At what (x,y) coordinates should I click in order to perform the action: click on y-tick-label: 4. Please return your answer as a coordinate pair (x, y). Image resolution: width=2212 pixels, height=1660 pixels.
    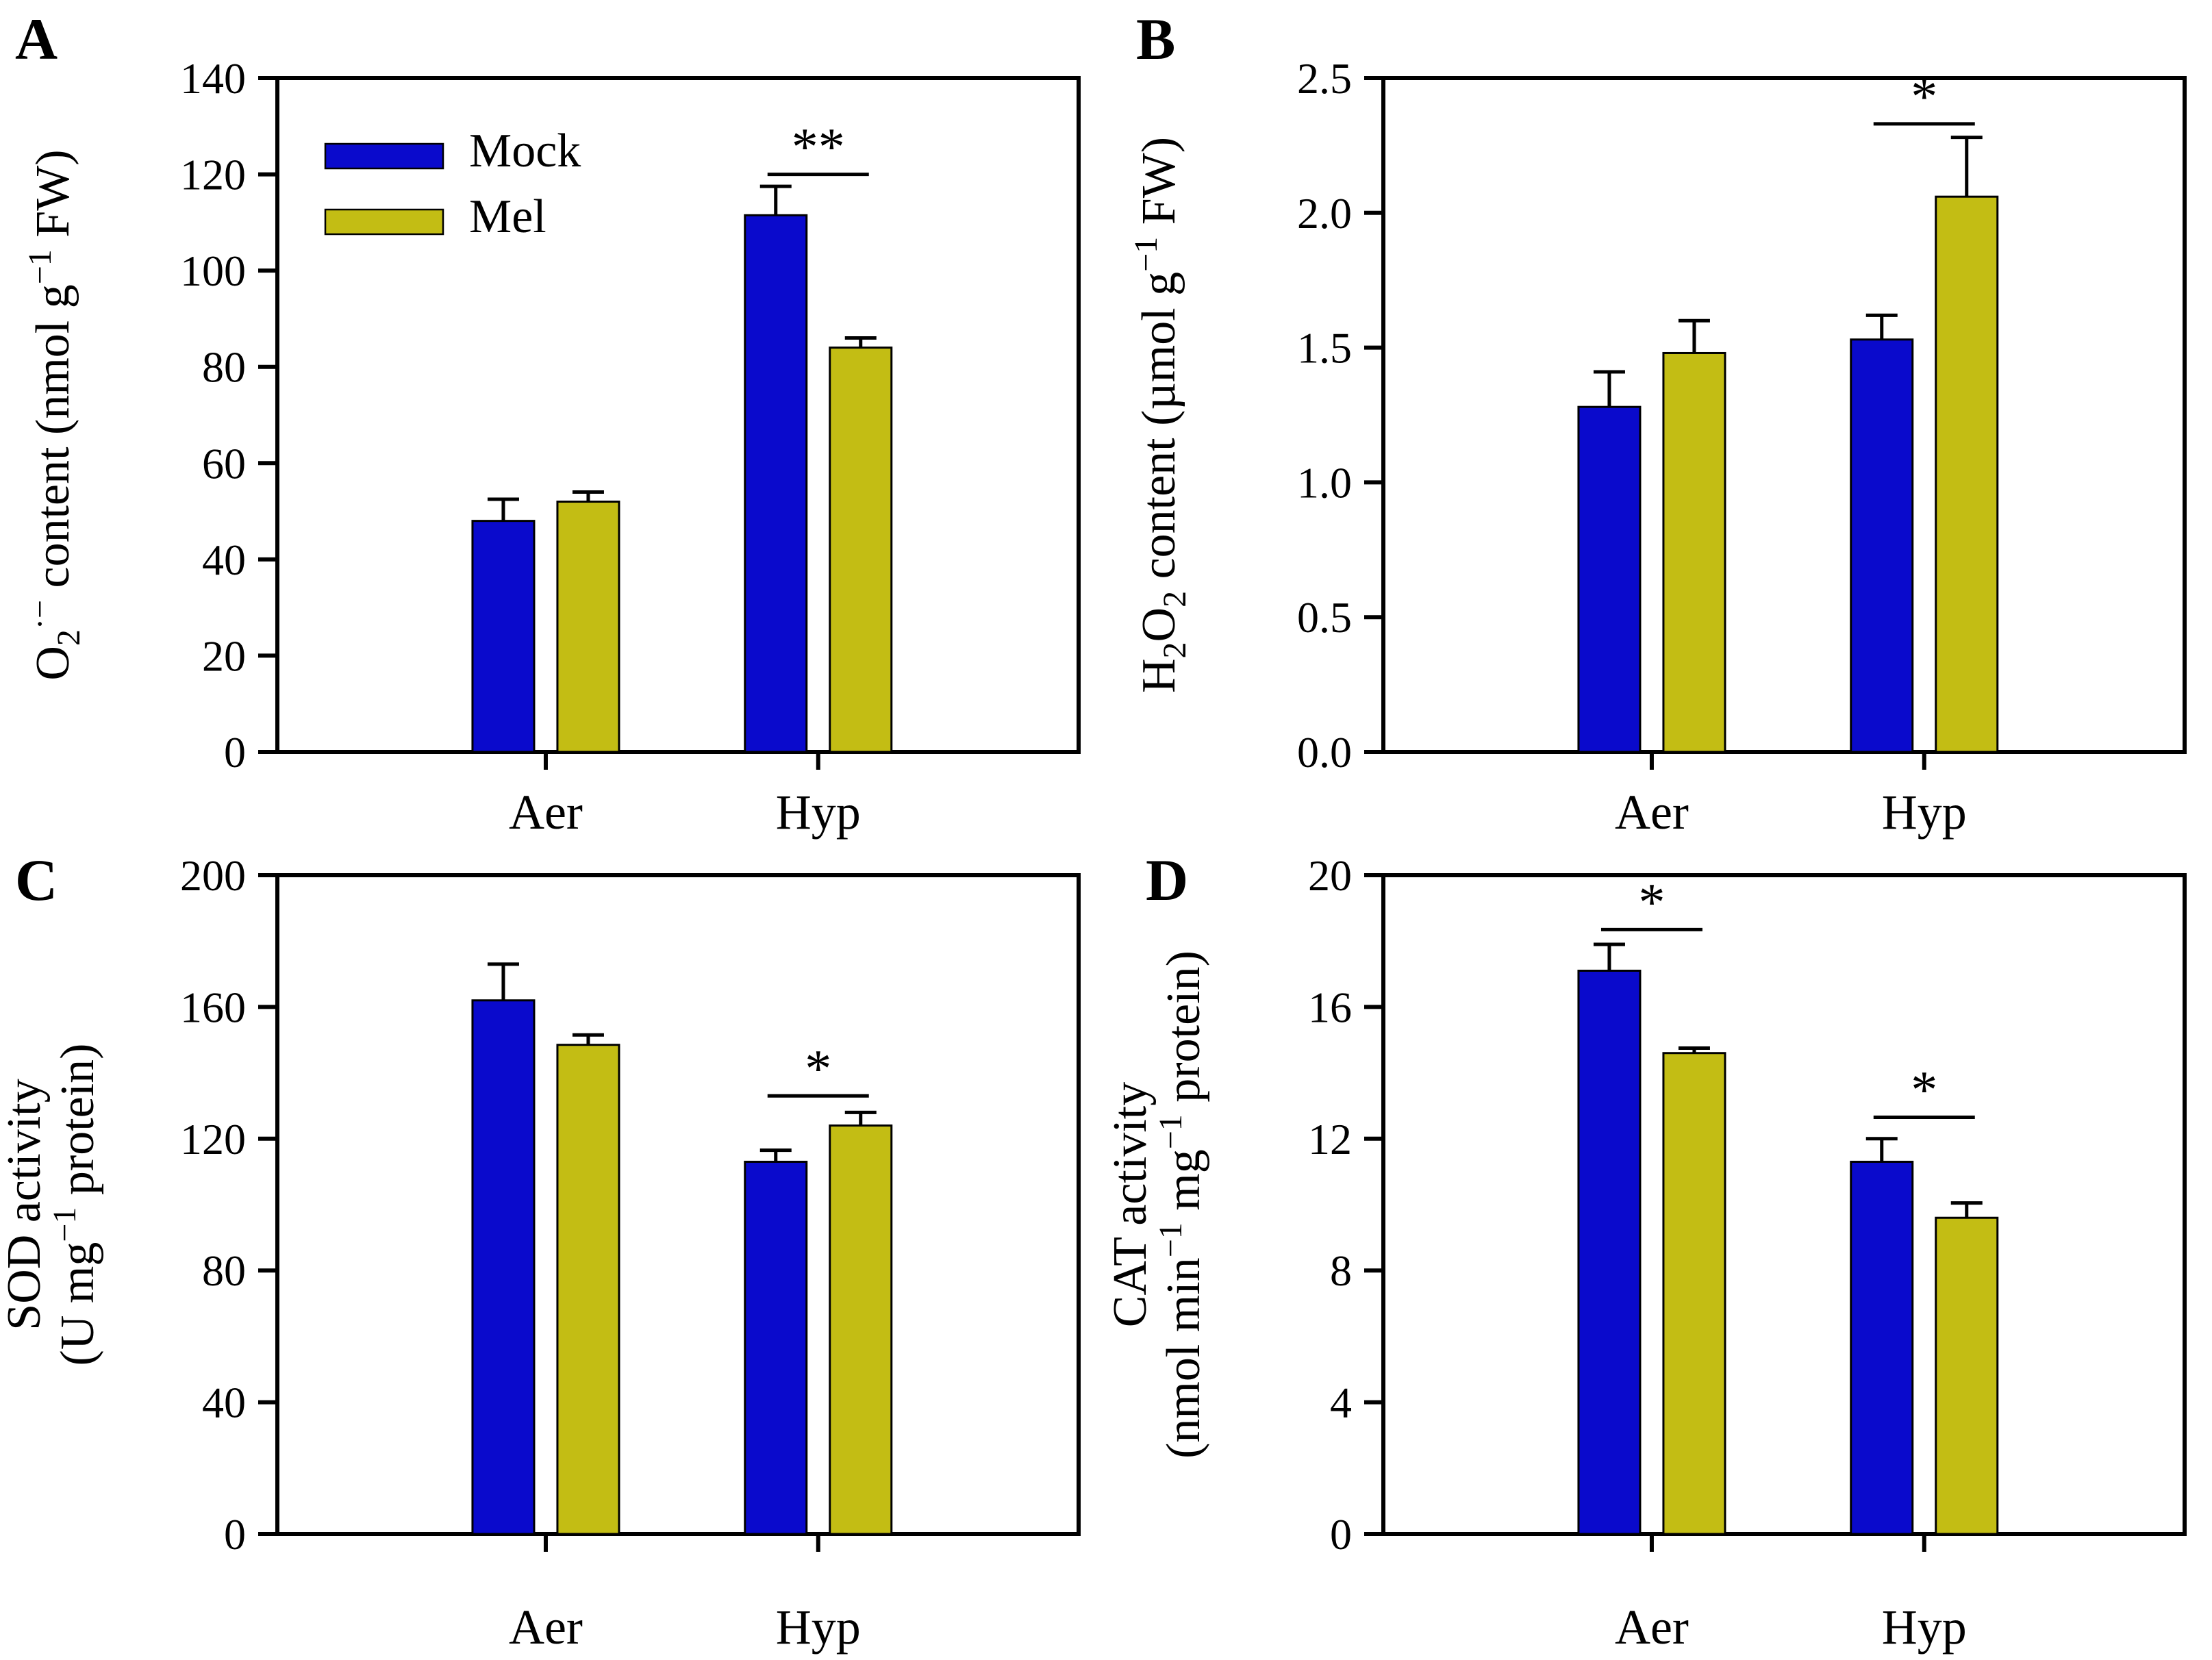
    Looking at the image, I should click on (1341, 1403).